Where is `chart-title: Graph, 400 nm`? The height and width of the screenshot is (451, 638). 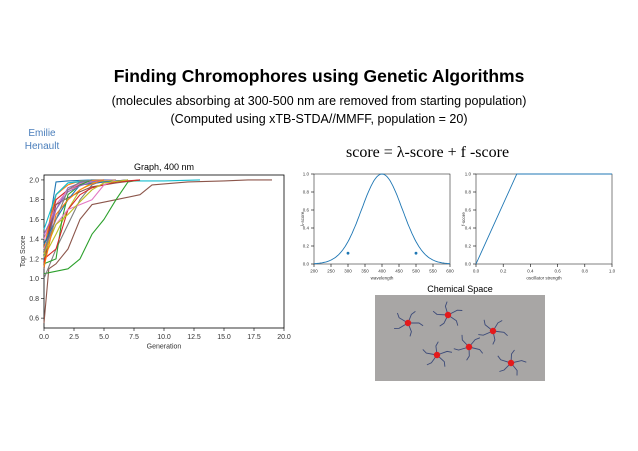 chart-title: Graph, 400 nm is located at coordinates (164, 167).